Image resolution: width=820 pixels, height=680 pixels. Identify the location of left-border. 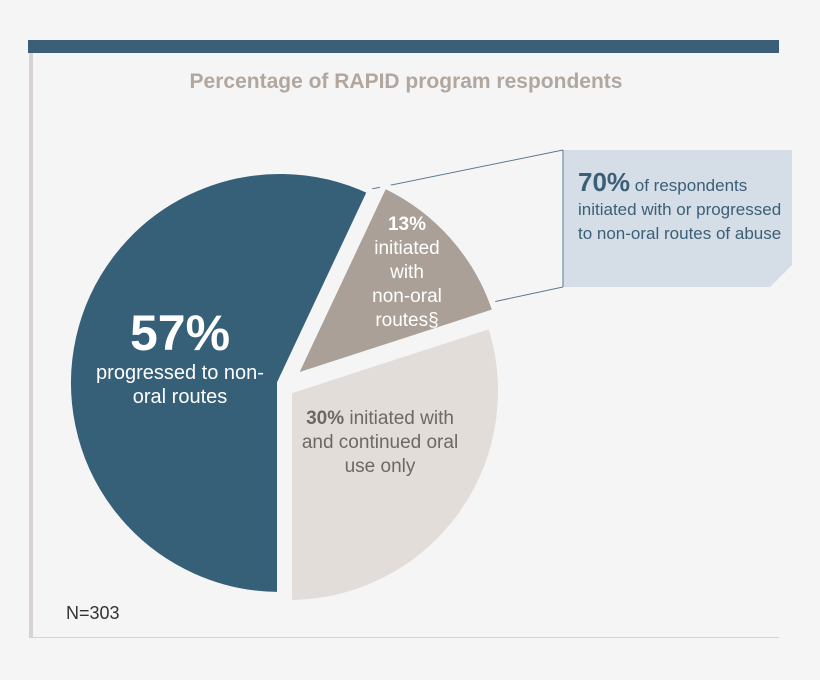
(31, 345).